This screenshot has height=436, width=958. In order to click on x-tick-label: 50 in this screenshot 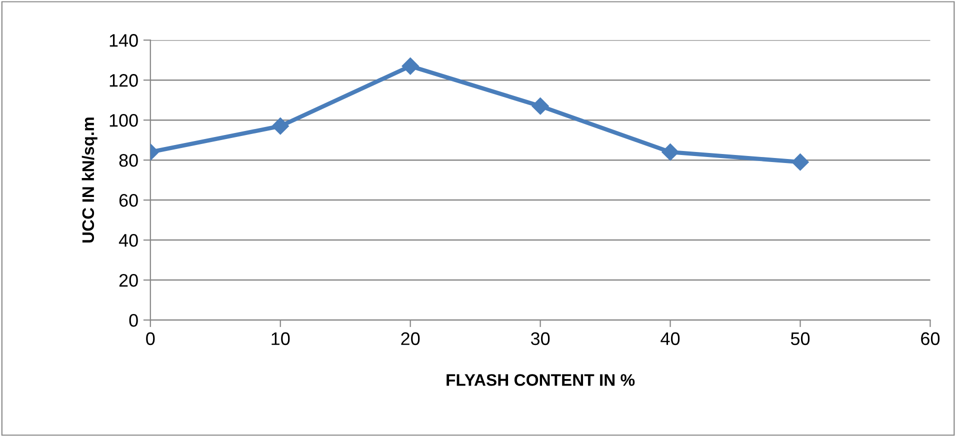, I will do `click(800, 339)`.